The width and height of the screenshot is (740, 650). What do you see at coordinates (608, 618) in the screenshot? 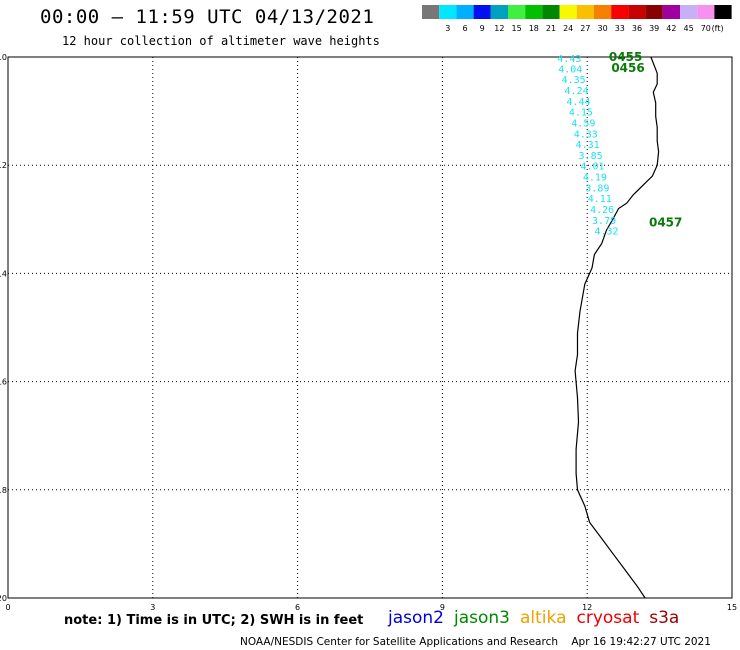
I see `satellite-cryosat: cryosat` at bounding box center [608, 618].